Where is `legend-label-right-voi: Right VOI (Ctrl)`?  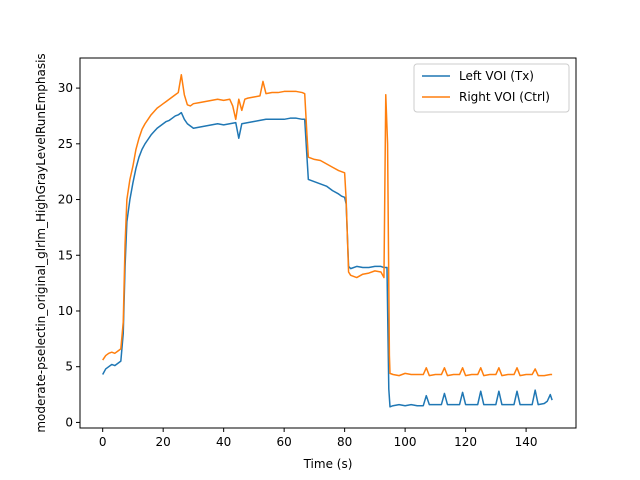
legend-label-right-voi: Right VOI (Ctrl) is located at coordinates (504, 97).